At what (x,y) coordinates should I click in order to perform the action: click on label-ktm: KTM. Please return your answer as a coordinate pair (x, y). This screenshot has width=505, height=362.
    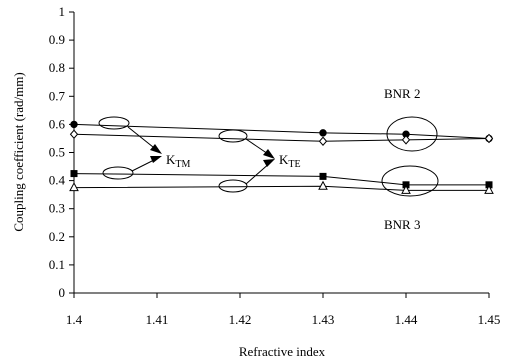
    Looking at the image, I should click on (178, 161).